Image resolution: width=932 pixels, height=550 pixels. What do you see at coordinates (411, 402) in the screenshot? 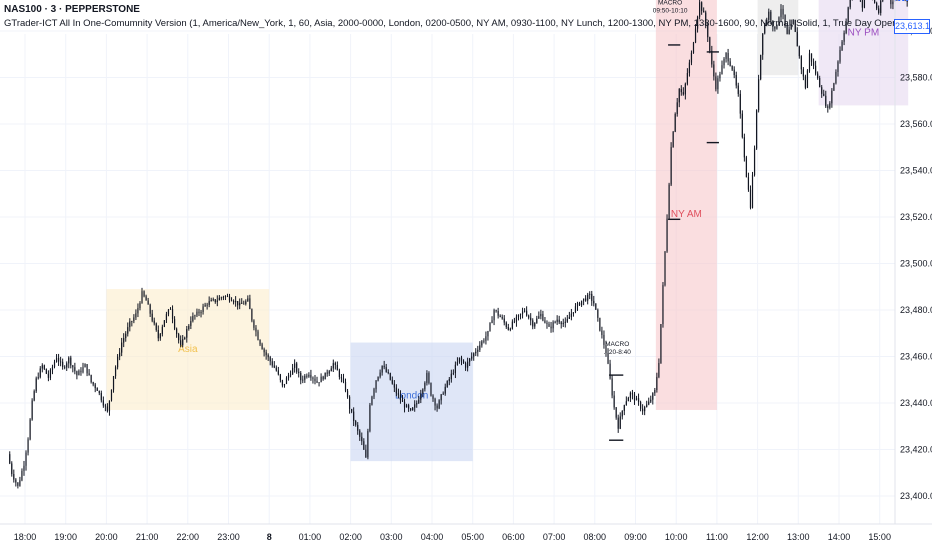
I see `session-london` at bounding box center [411, 402].